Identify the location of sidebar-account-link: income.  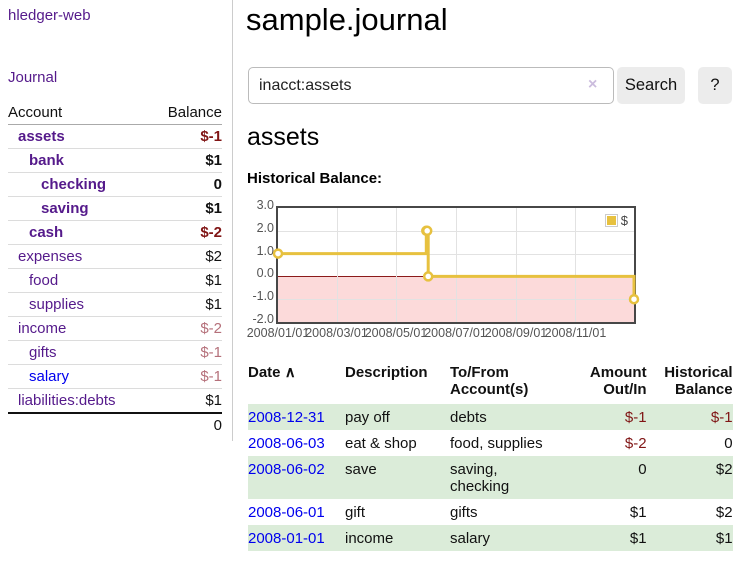
(42, 328).